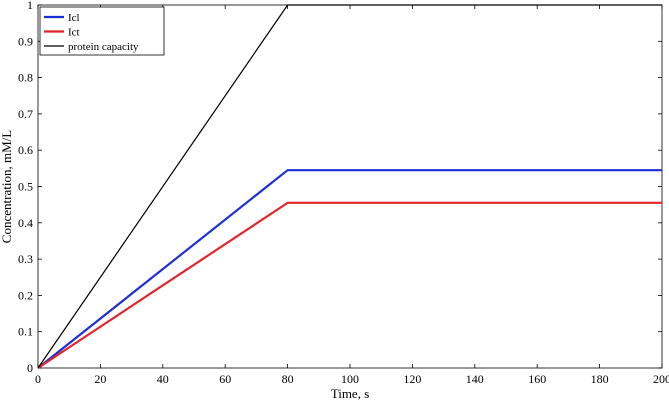 The image size is (669, 403). I want to click on y-tick-label: 0.6, so click(25, 150).